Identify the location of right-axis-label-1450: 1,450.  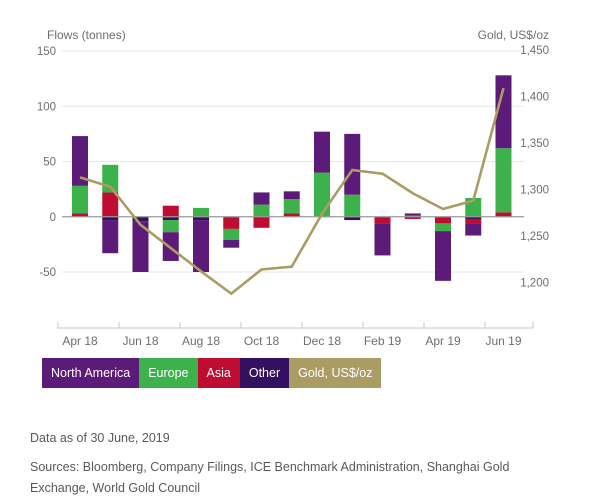
(534, 51).